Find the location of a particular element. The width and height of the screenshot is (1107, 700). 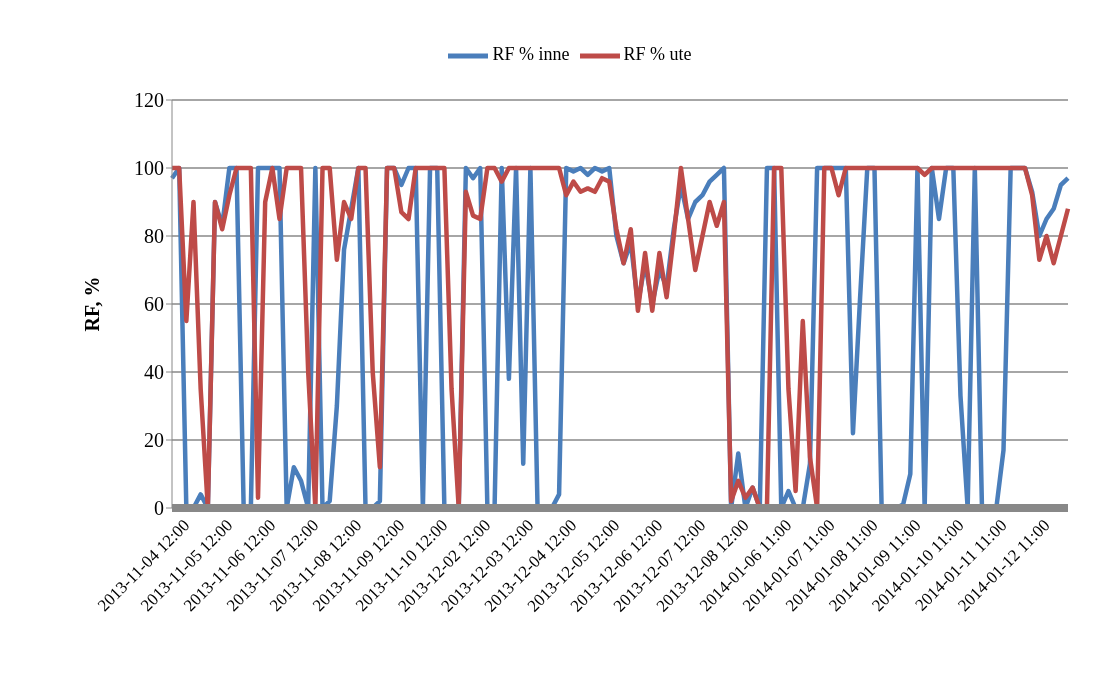

y-tick-label: 40 is located at coordinates (154, 372).